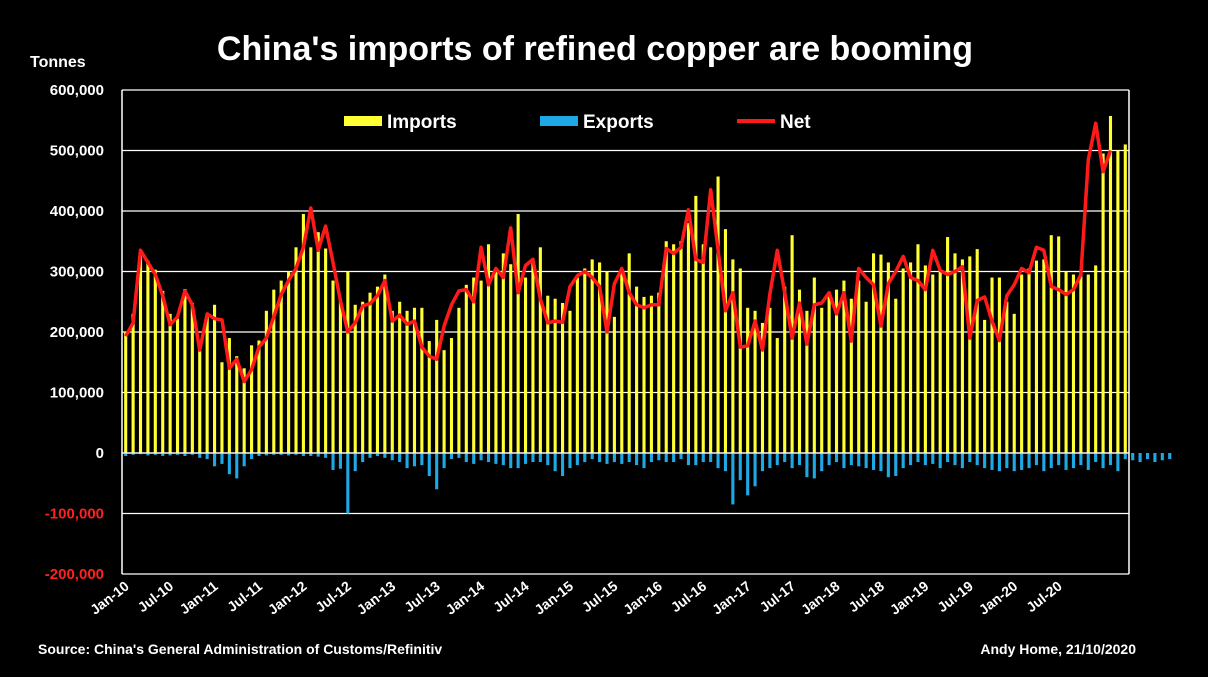 The height and width of the screenshot is (677, 1208). What do you see at coordinates (511, 597) in the screenshot?
I see `x-tick-label: Jul-14` at bounding box center [511, 597].